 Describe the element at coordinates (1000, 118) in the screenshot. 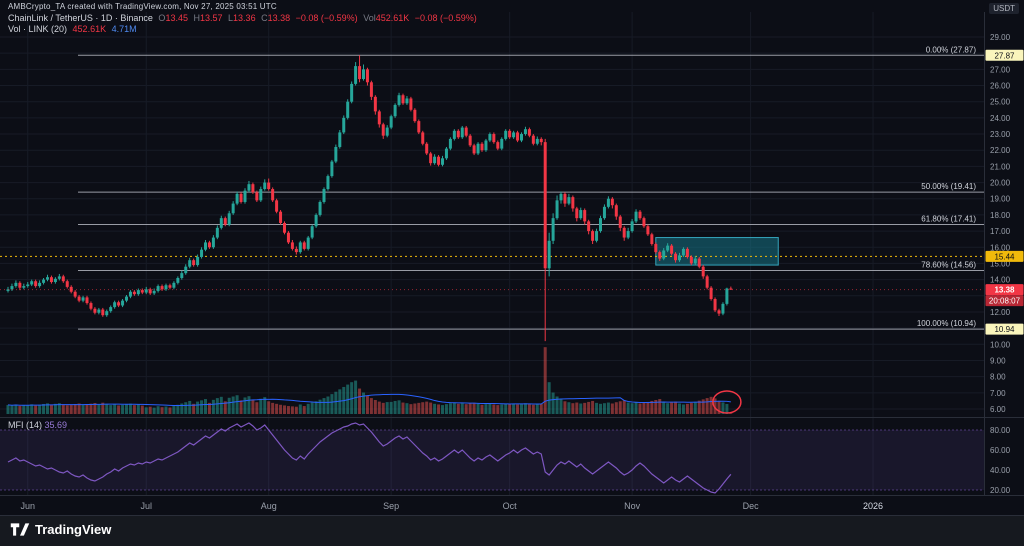

I see `svg-text: 24.00` at that location.